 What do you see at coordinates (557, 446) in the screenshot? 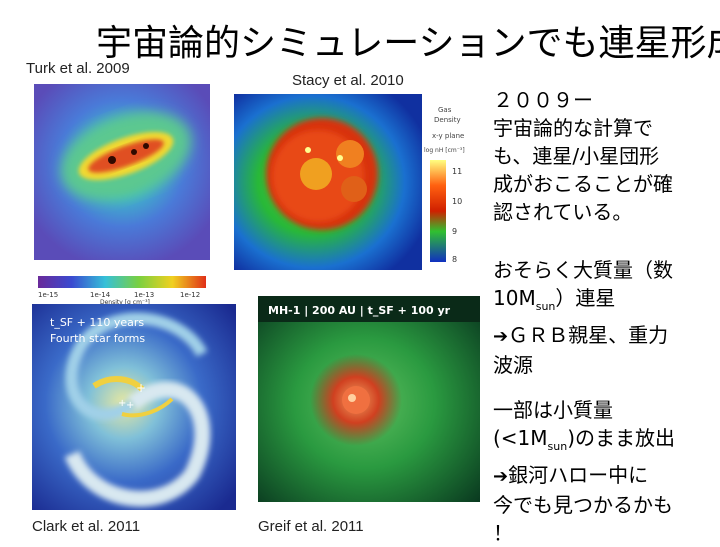
I see `p3-sun-subscript: sun` at bounding box center [557, 446].